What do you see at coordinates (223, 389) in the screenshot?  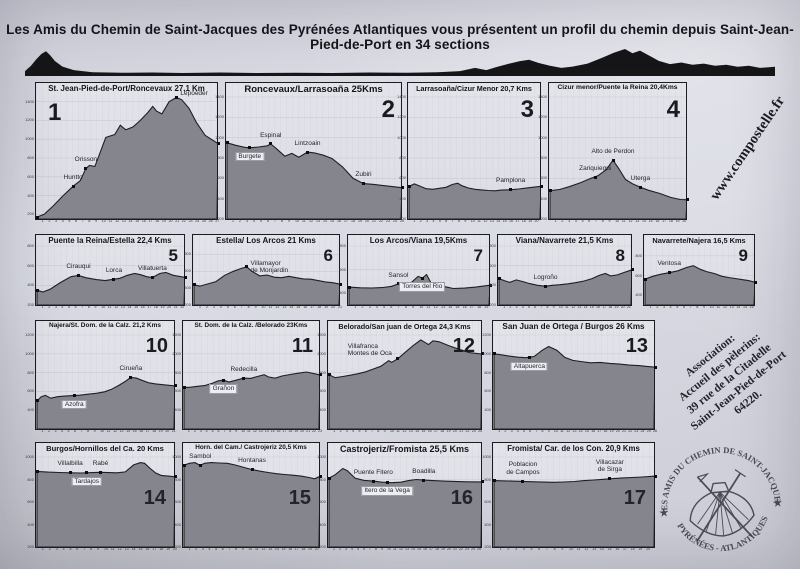 I see `place-label: Grañon` at bounding box center [223, 389].